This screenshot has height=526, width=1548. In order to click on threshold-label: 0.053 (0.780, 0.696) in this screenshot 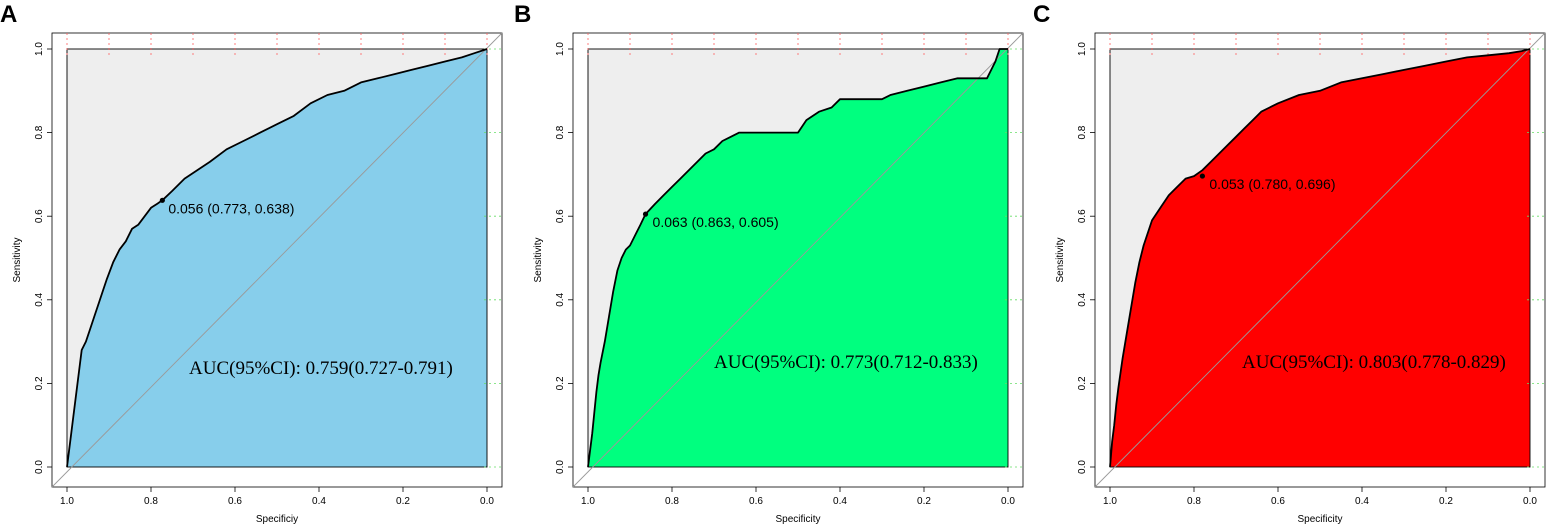, I will do `click(1272, 184)`.